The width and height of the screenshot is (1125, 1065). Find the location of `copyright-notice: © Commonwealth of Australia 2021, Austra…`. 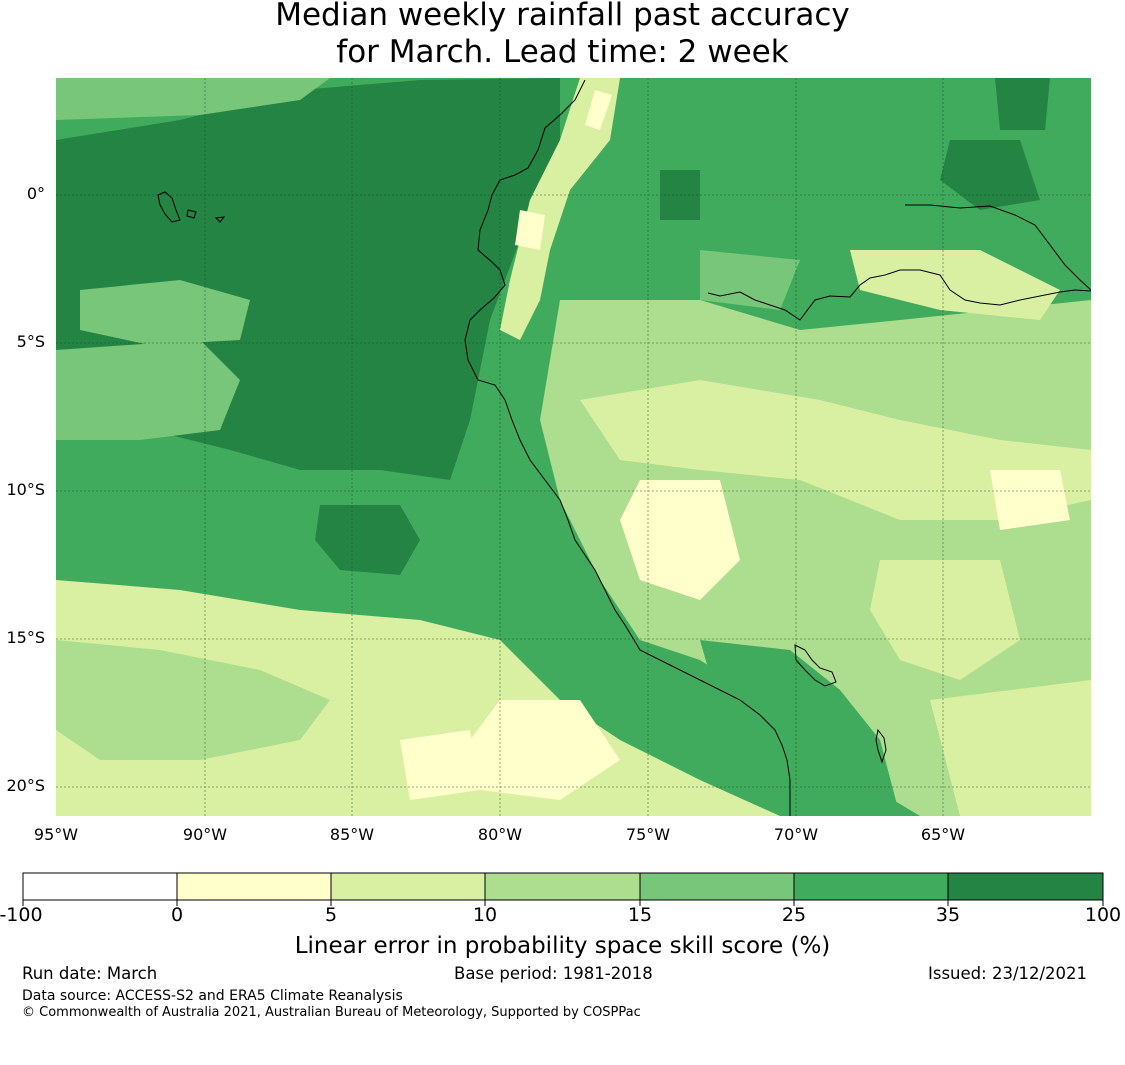

copyright-notice: © Commonwealth of Australia 2021, Austra… is located at coordinates (331, 1012).